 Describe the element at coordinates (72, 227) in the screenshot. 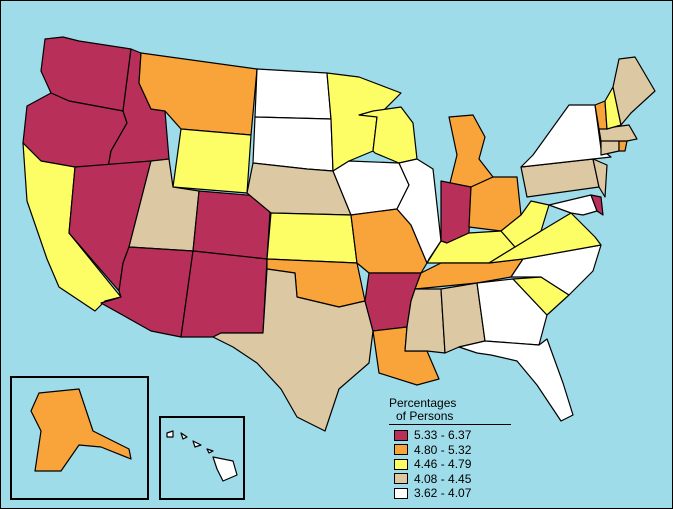

I see `state-california` at that location.